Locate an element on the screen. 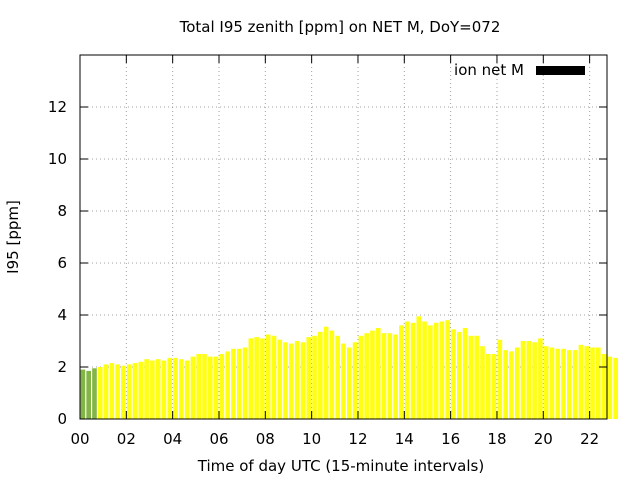 The image size is (640, 480). x-tick-label: 14 is located at coordinates (404, 439).